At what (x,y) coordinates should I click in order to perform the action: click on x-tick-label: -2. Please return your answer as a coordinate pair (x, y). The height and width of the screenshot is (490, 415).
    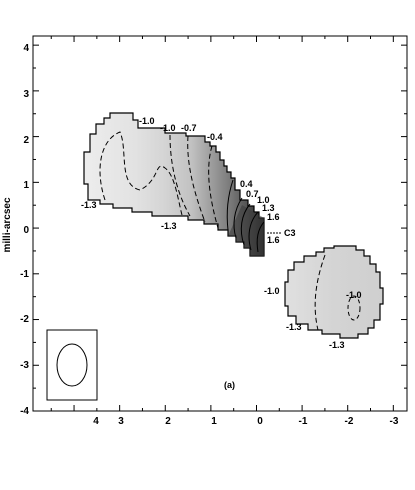
    Looking at the image, I should click on (349, 421).